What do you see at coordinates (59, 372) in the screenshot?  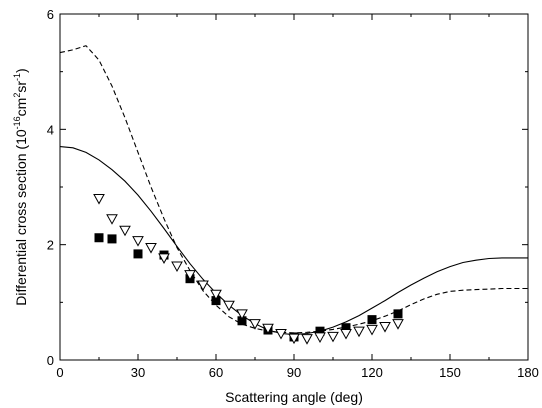 I see `x-tick-label: 0` at bounding box center [59, 372].